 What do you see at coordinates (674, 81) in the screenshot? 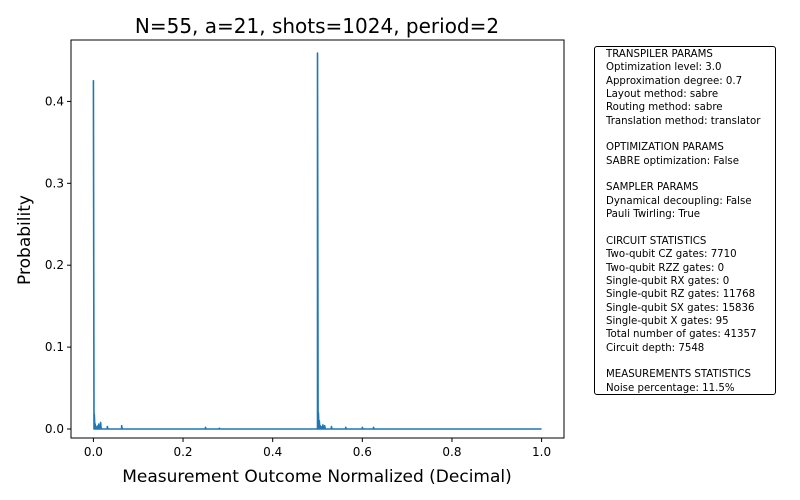
I see `info-line: Approximation degree: 0.7` at bounding box center [674, 81].